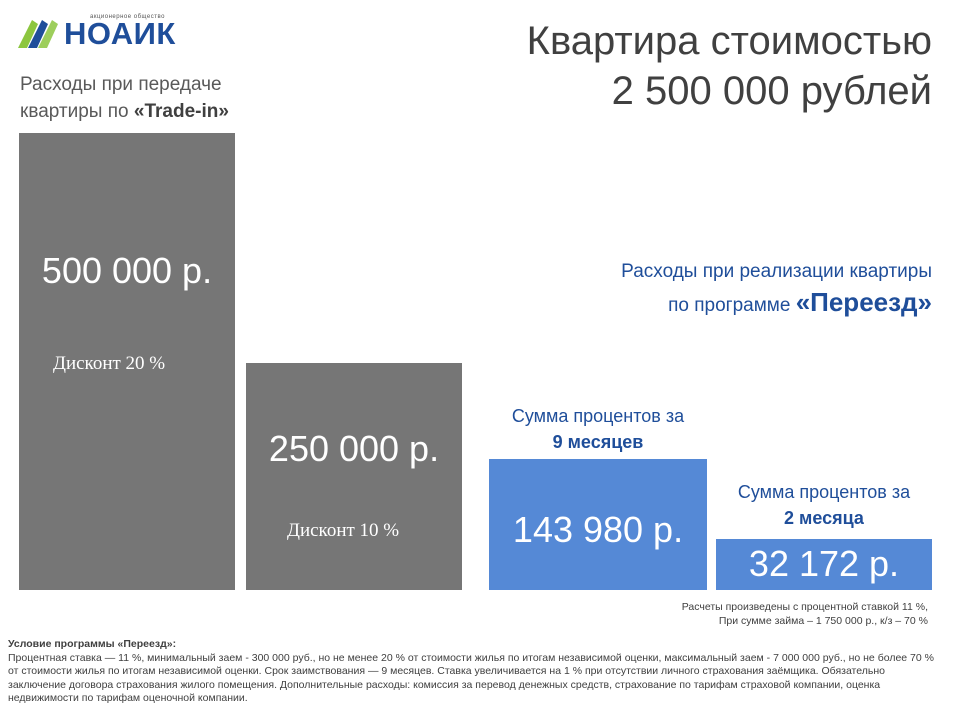  I want to click on trade-in-label: «Trade-in», so click(181, 111).